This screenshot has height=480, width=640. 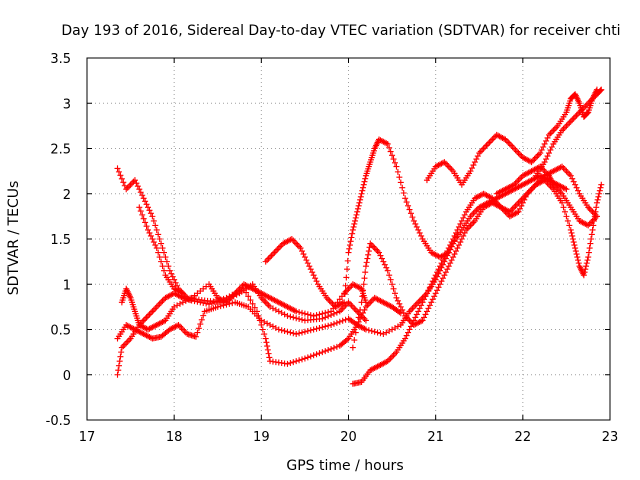 I want to click on y-tick-label: 3.5, so click(x=60, y=59).